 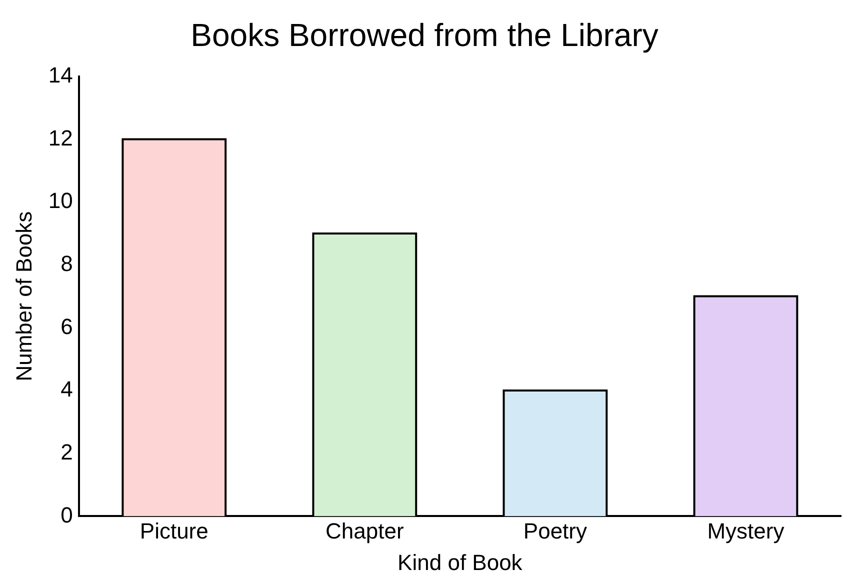 What do you see at coordinates (60, 201) in the screenshot?
I see `y-tick-label: 10` at bounding box center [60, 201].